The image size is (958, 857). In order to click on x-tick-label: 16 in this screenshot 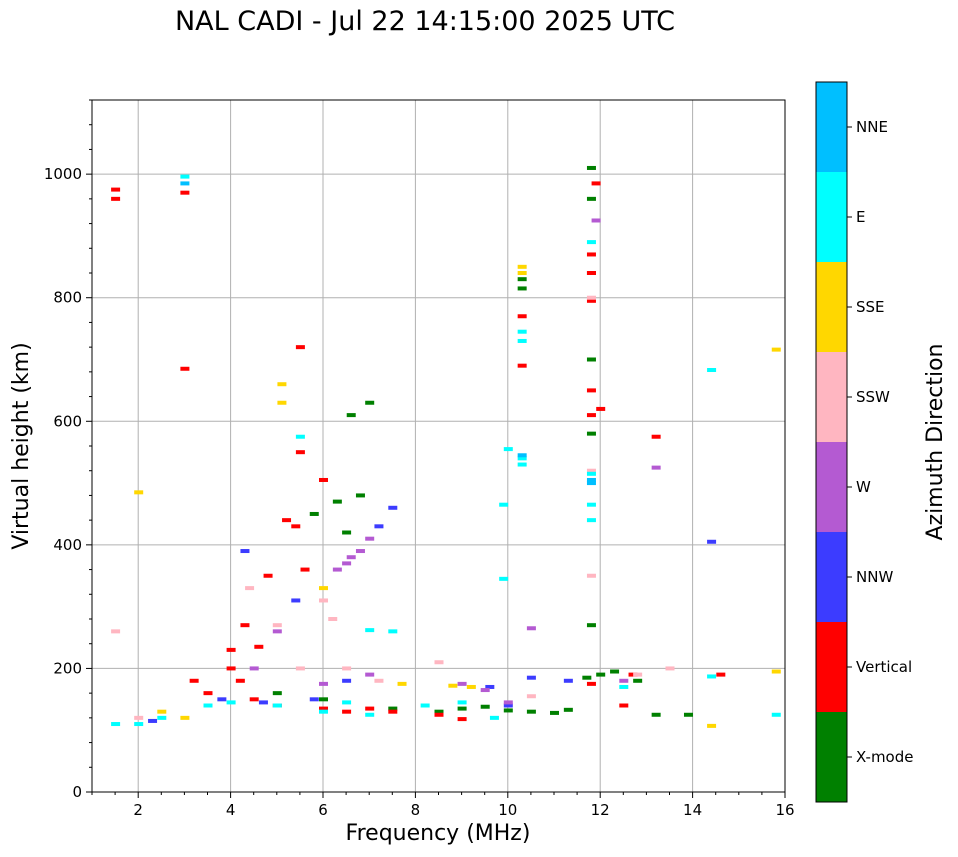, I will do `click(784, 810)`.